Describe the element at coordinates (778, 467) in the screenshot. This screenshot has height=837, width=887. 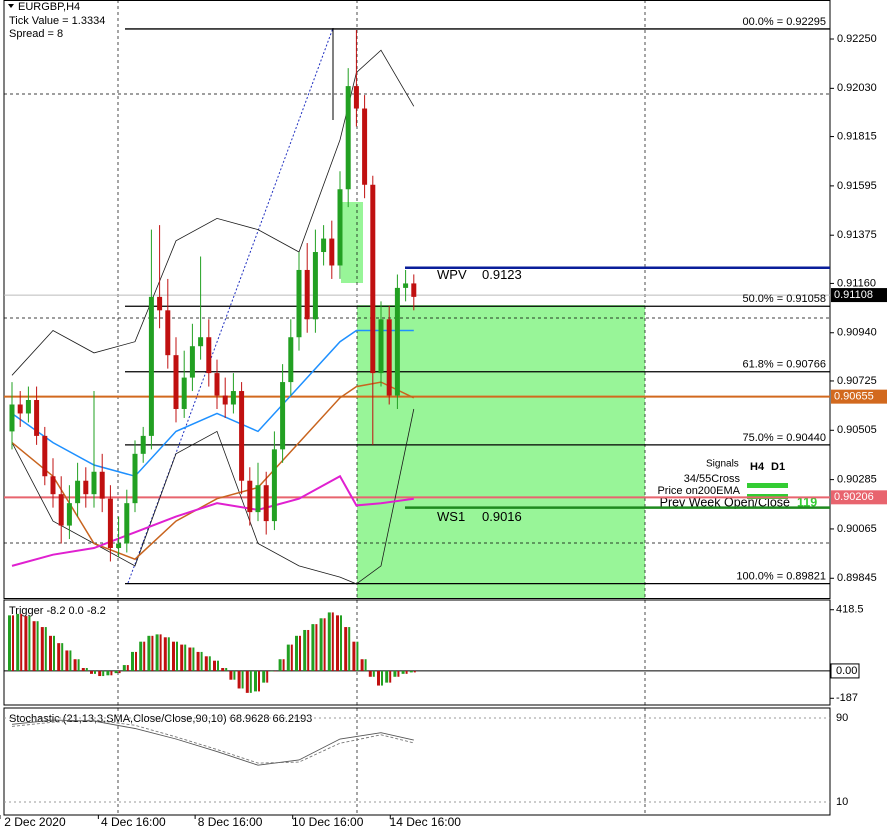
I see `signals-column: D1` at that location.